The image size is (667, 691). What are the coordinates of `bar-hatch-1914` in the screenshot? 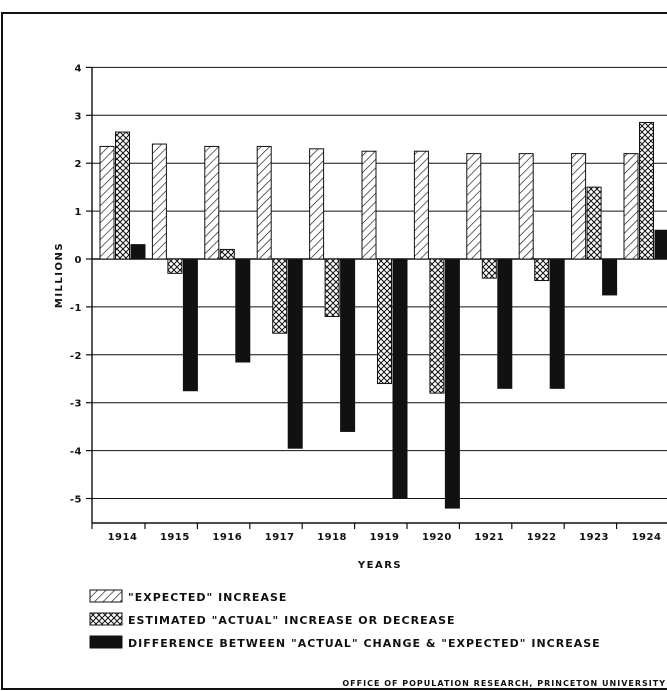 It's located at (107, 202).